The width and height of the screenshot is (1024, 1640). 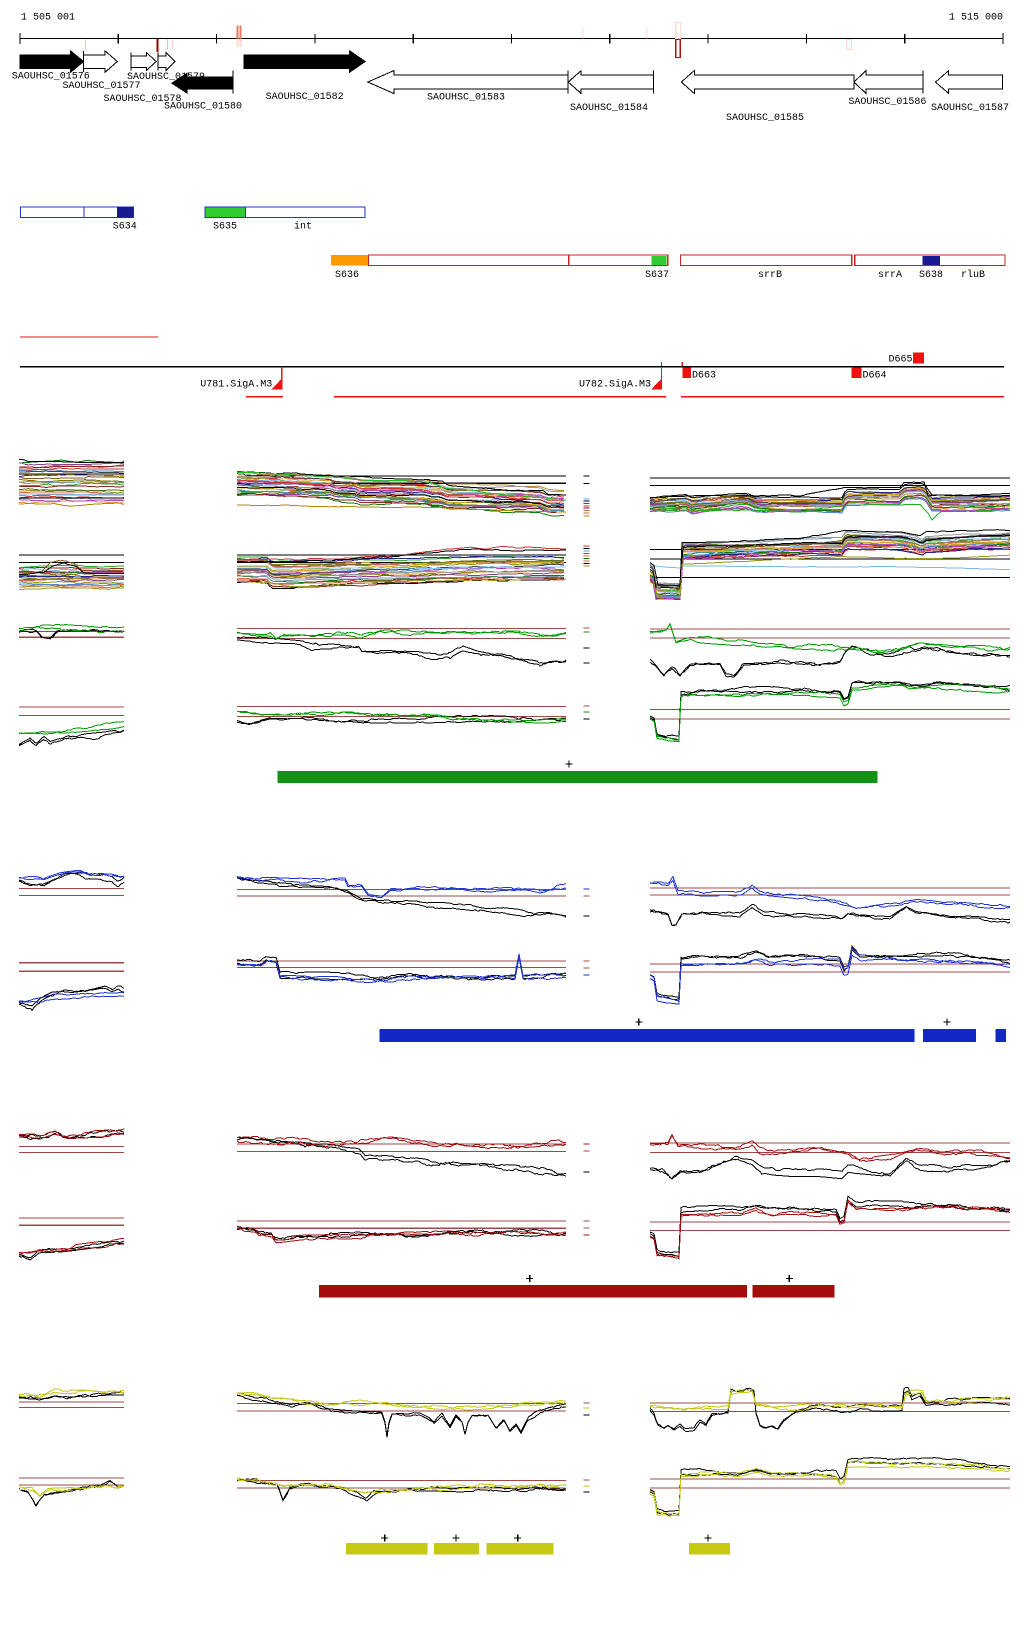 What do you see at coordinates (704, 376) in the screenshot?
I see `svg-text: D663` at bounding box center [704, 376].